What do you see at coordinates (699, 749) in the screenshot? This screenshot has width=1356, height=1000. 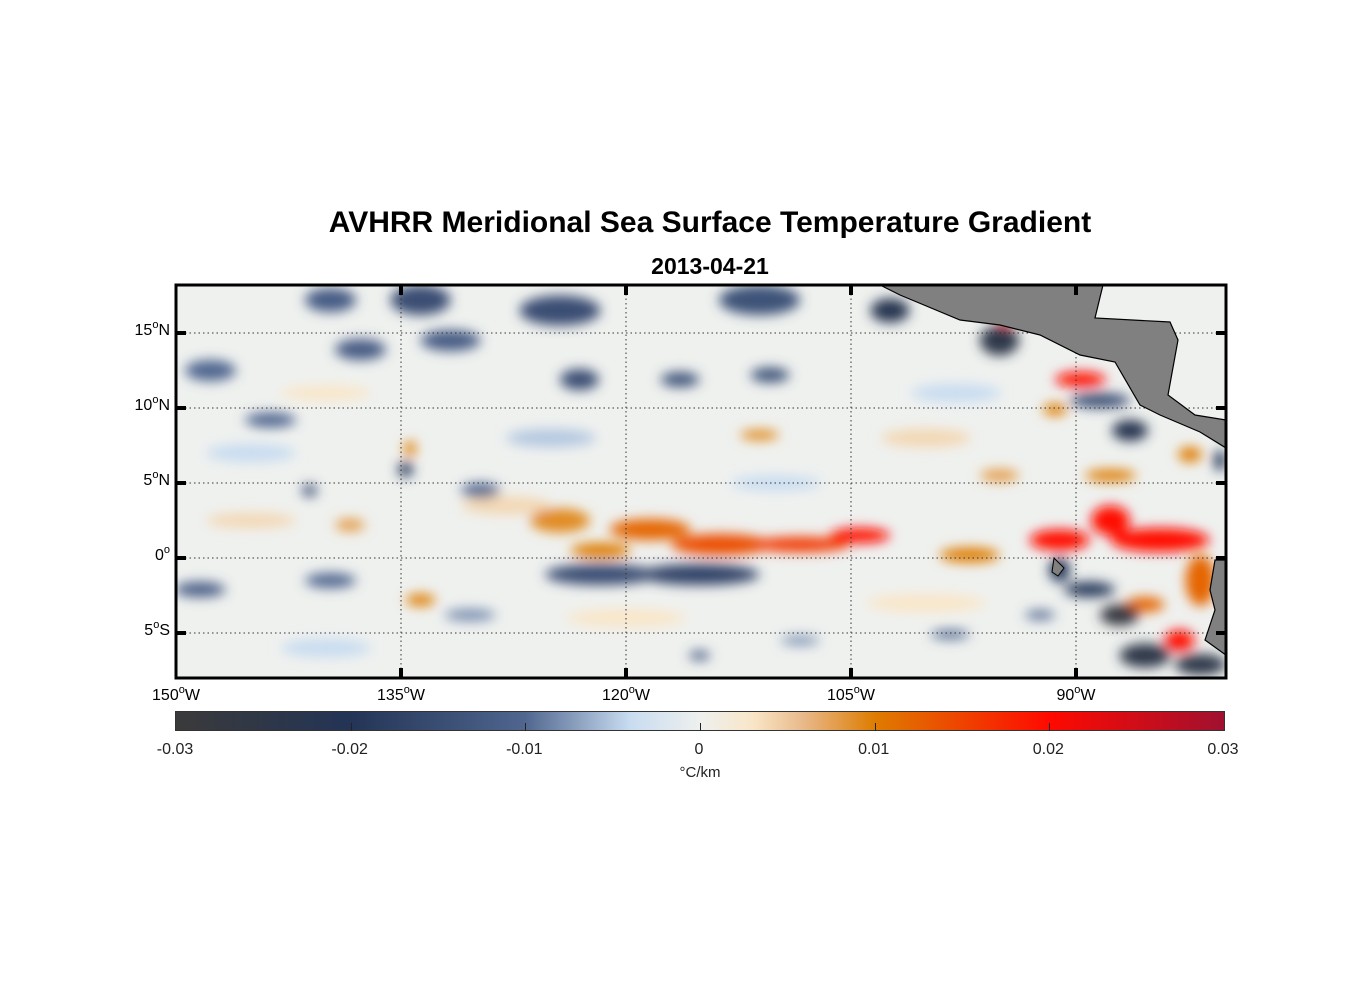 I see `colorbar-tick-label: 0` at bounding box center [699, 749].